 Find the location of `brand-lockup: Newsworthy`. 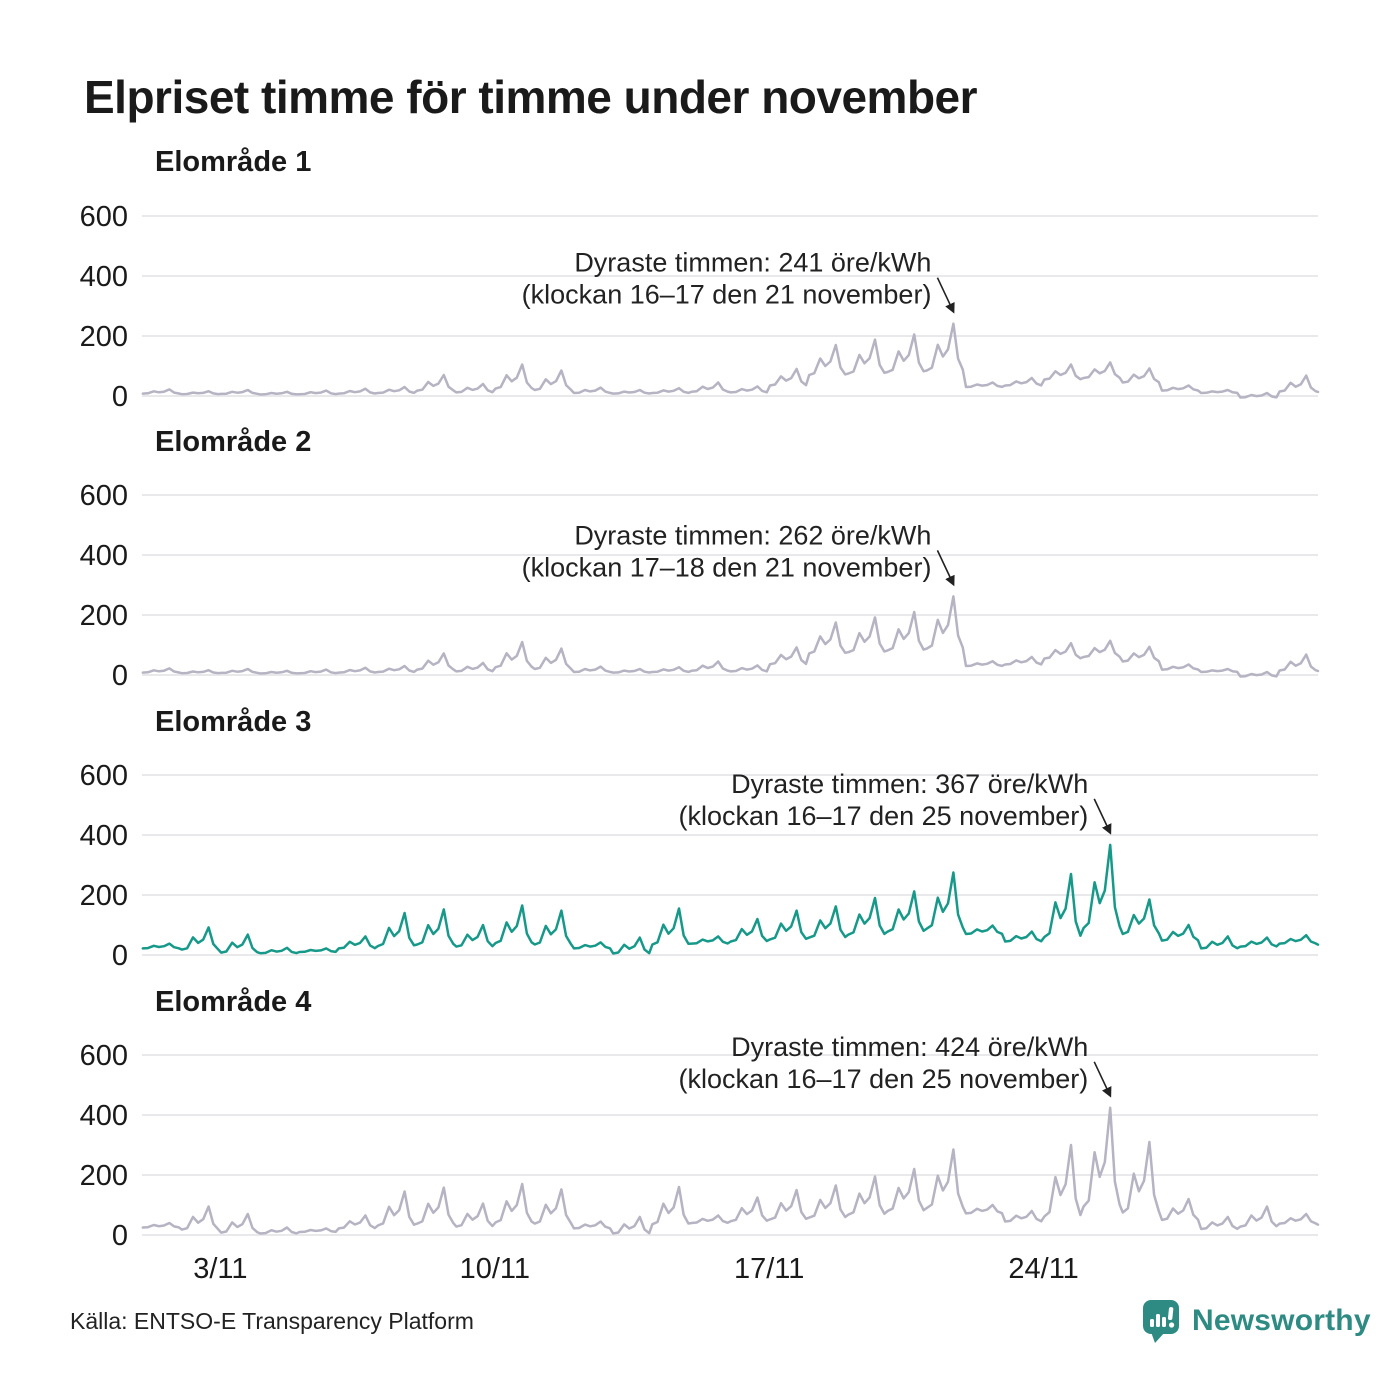

brand-lockup: Newsworthy is located at coordinates (1256, 1321).